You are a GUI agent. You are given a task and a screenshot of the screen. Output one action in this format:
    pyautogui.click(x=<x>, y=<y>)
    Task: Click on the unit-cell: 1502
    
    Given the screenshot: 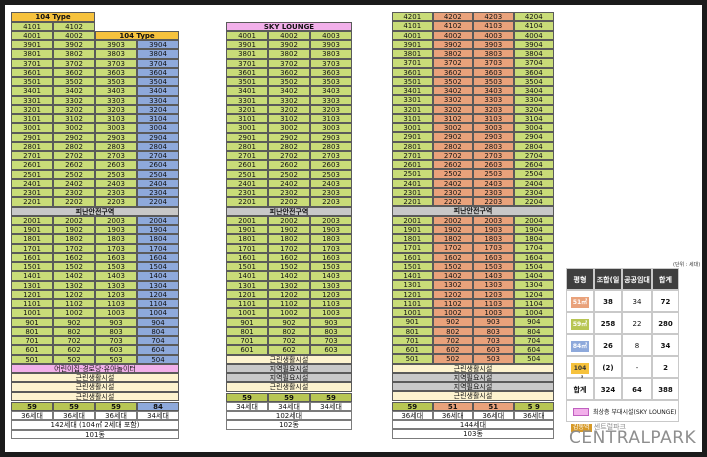 What is the action you would take?
    pyautogui.click(x=289, y=267)
    